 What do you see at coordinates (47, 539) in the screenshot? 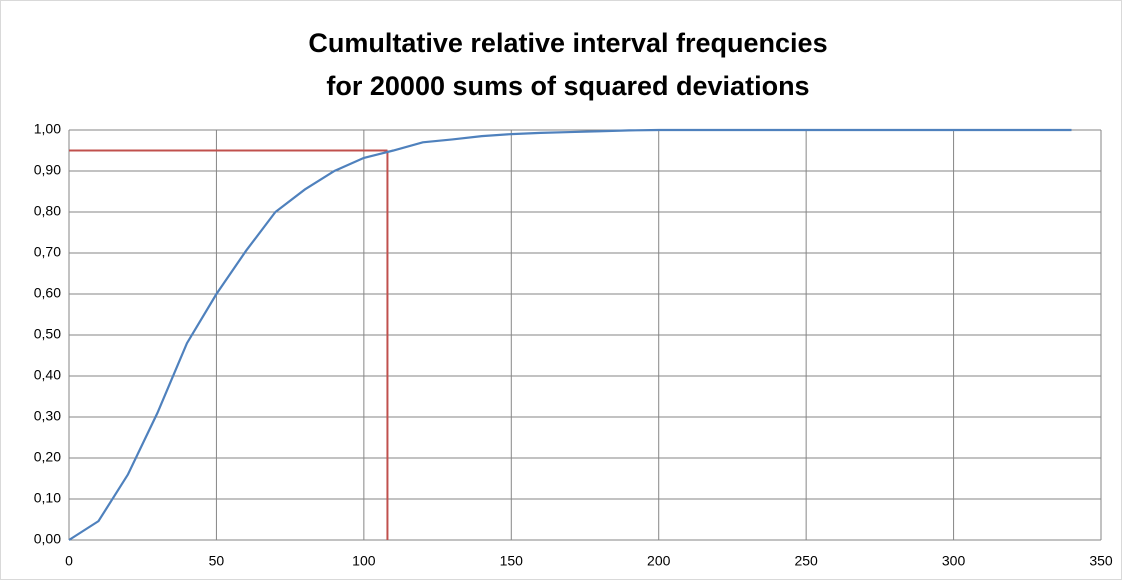
I see `y-tick-label: 0,00` at bounding box center [47, 539].